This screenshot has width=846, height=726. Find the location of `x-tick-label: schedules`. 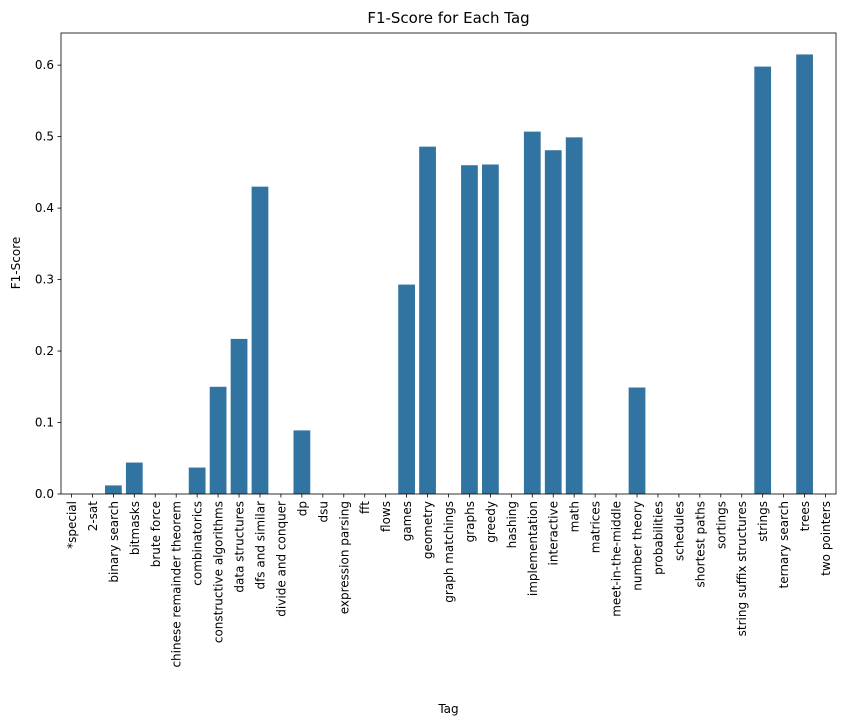

x-tick-label: schedules is located at coordinates (679, 531).